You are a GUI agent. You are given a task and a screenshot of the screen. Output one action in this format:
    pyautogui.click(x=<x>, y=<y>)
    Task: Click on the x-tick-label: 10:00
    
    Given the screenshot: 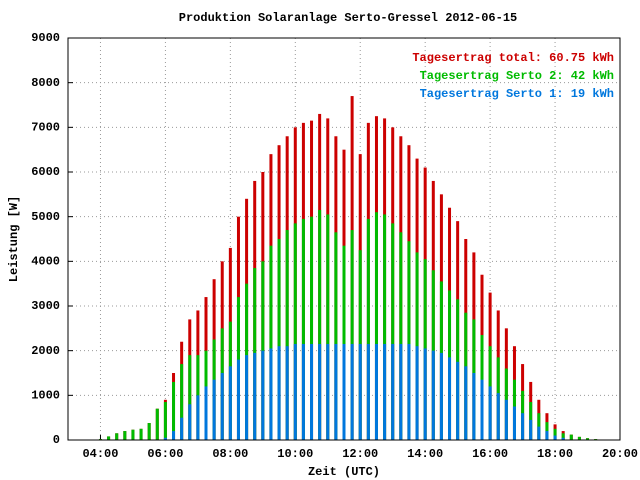 What is the action you would take?
    pyautogui.click(x=295, y=454)
    